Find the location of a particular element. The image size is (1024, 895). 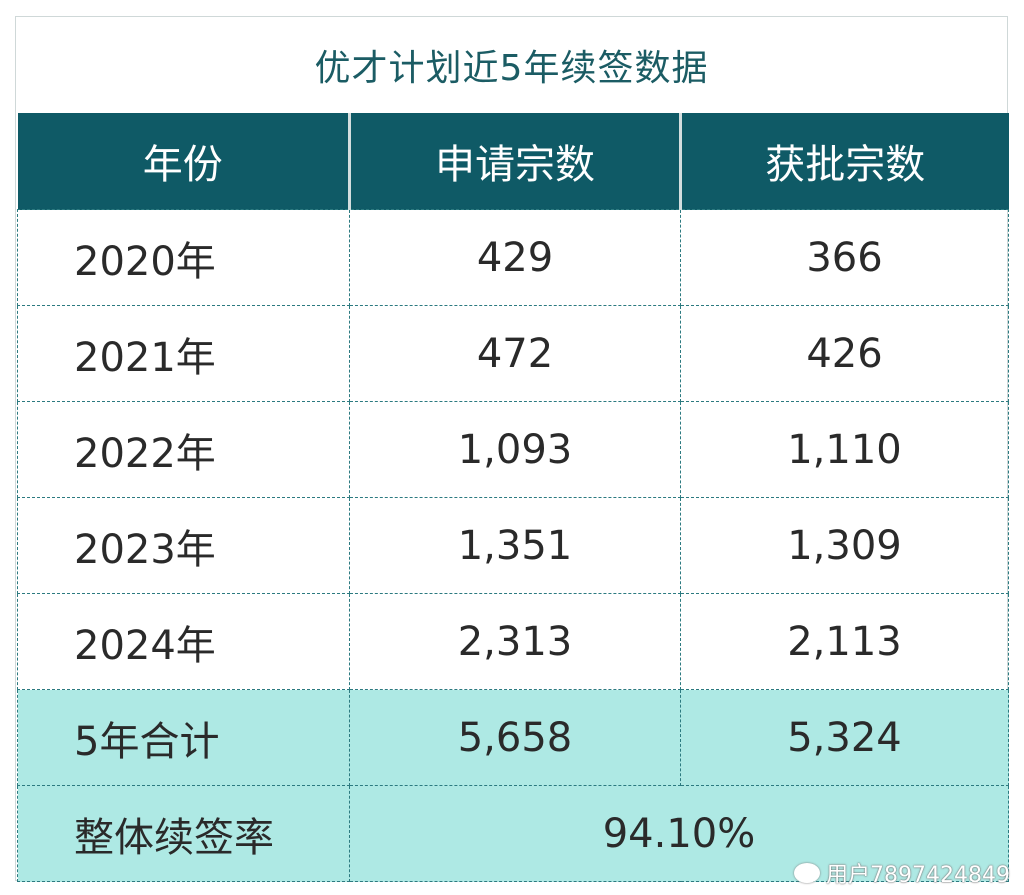

cell-applied: 2,313 is located at coordinates (515, 641).